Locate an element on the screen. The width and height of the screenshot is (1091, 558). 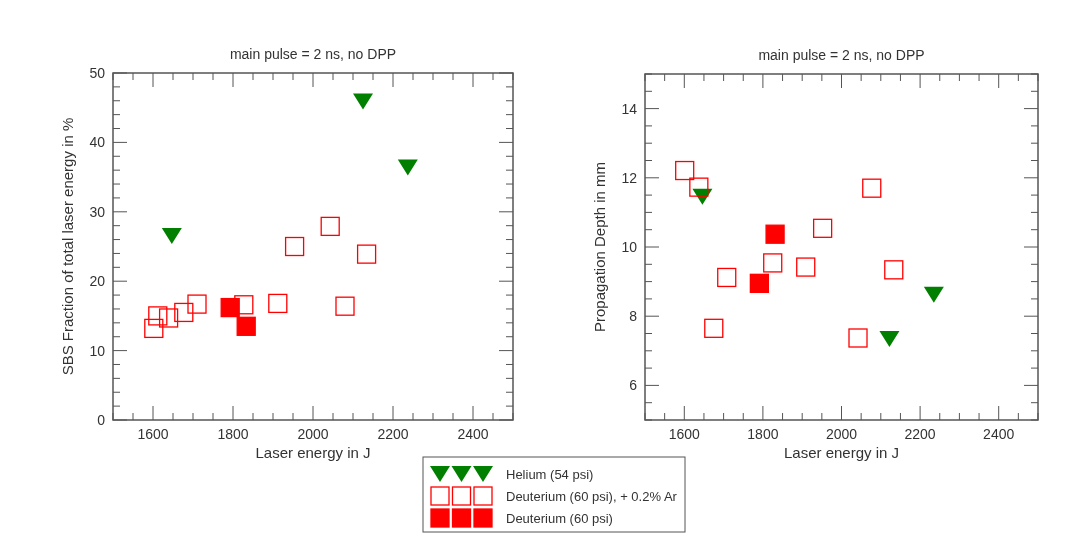
y-tick-label: 8 is located at coordinates (633, 316).